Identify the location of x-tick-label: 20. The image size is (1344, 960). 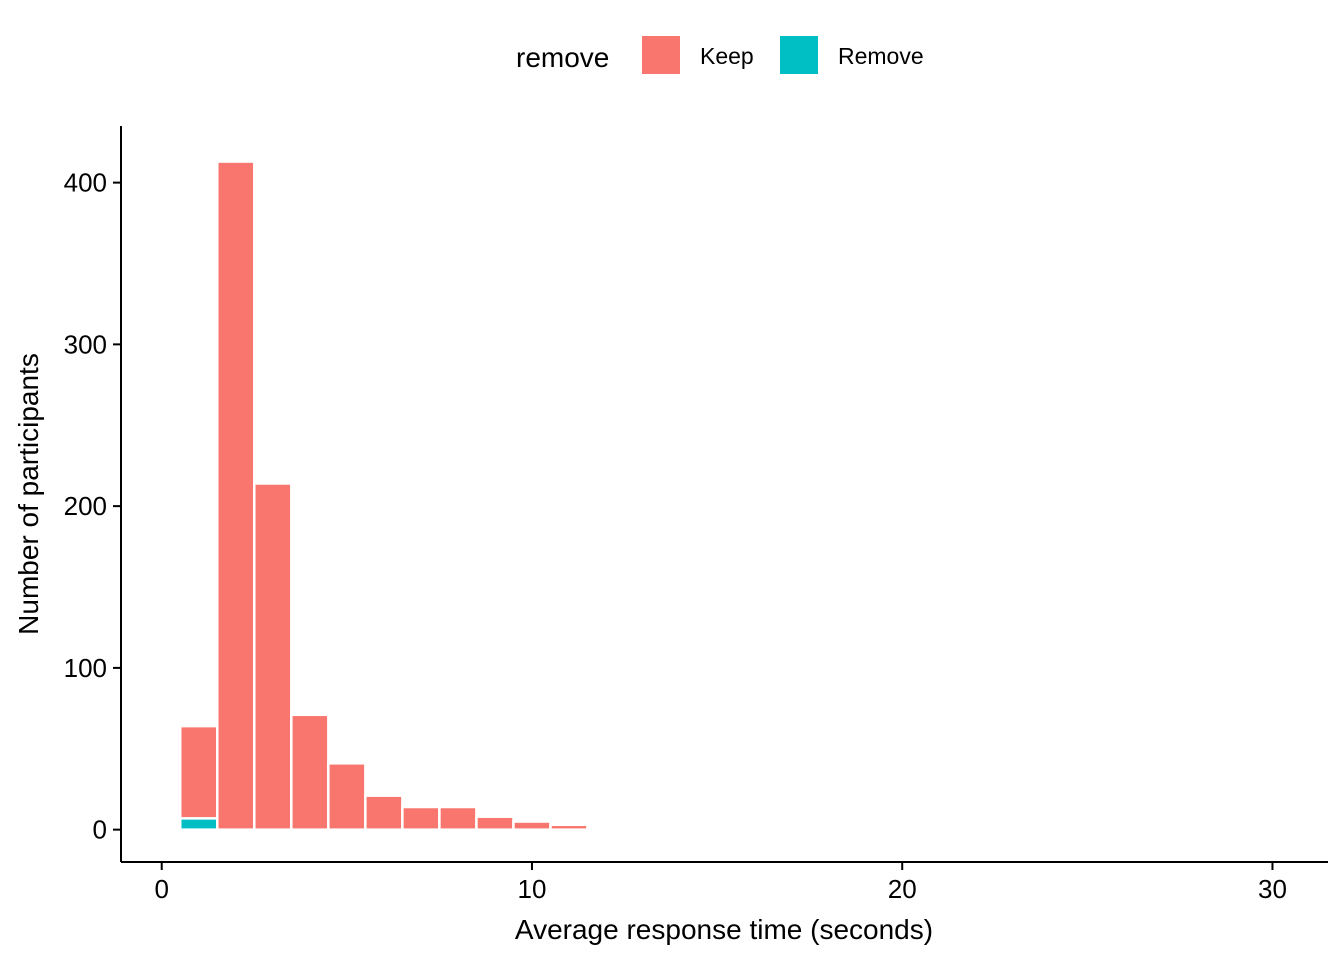
(902, 889).